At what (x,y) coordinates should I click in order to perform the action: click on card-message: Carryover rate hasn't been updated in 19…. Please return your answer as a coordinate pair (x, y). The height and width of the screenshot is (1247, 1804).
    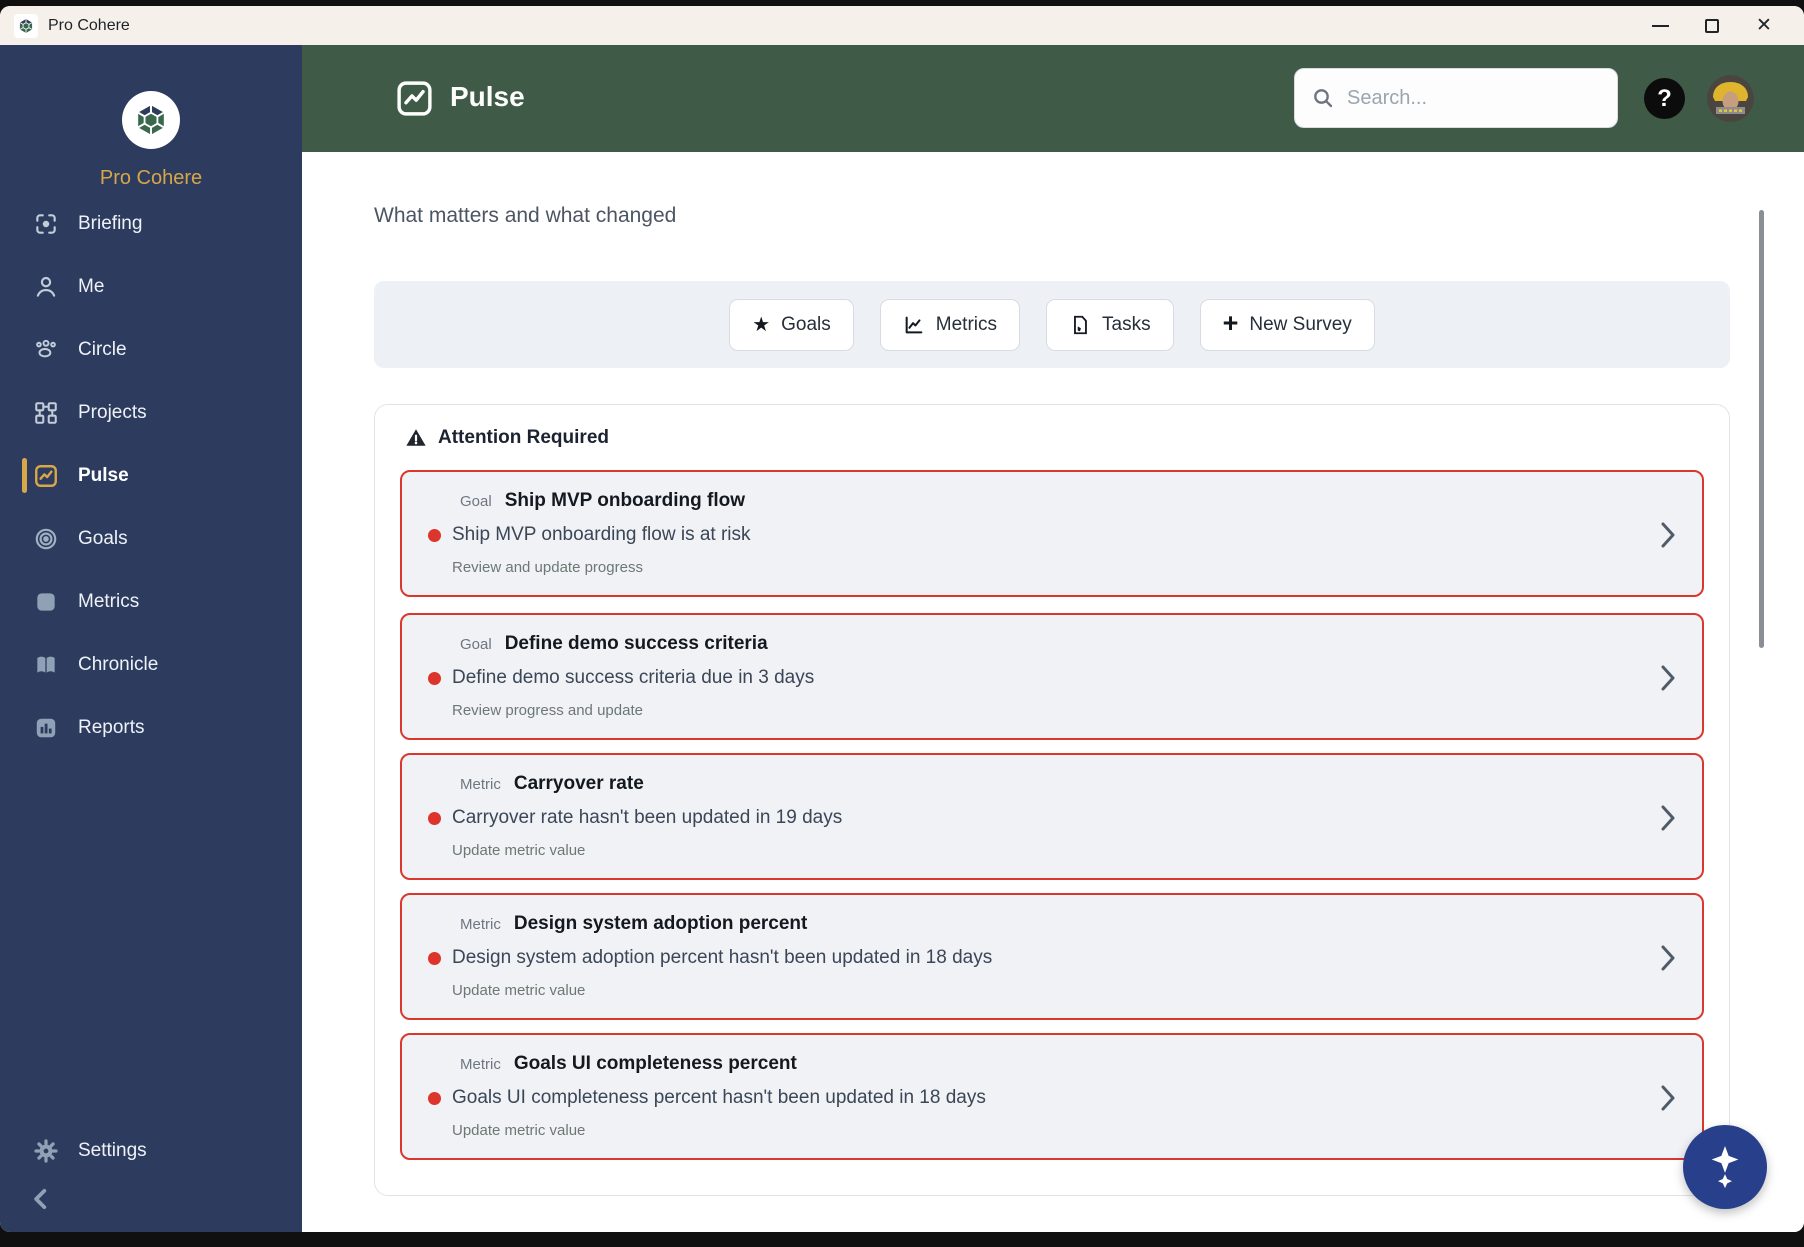
    Looking at the image, I should click on (647, 817).